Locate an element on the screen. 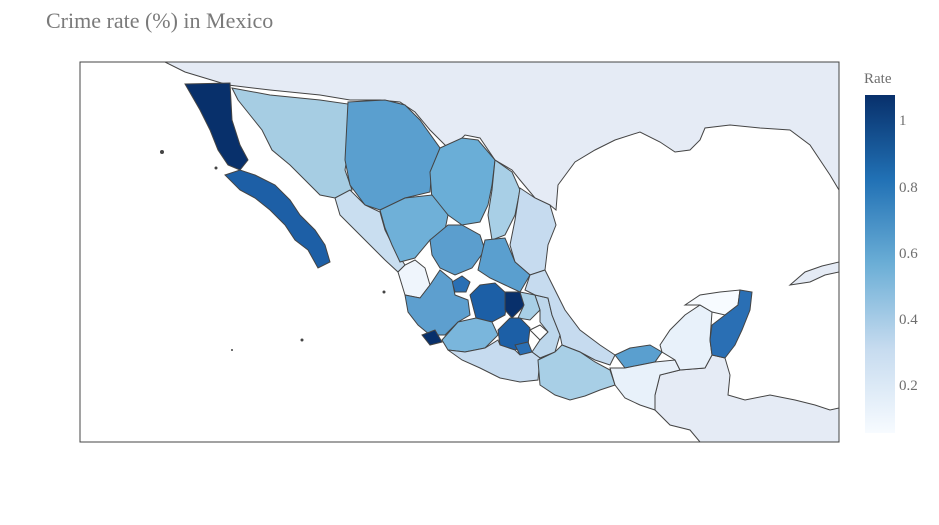 Image resolution: width=939 pixels, height=525 pixels. state-jalisco is located at coordinates (437, 302).